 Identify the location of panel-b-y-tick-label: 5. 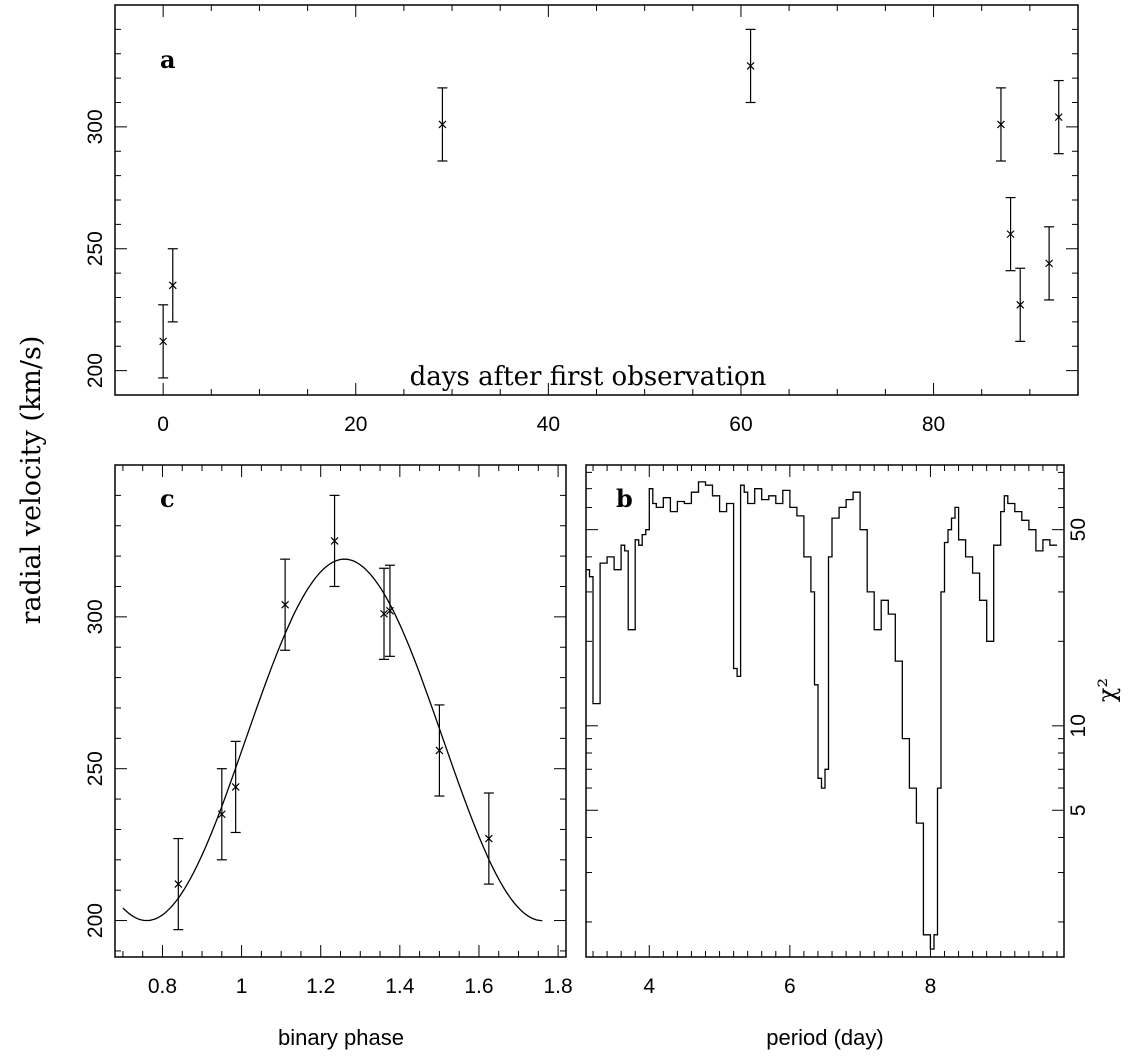
(1078, 810).